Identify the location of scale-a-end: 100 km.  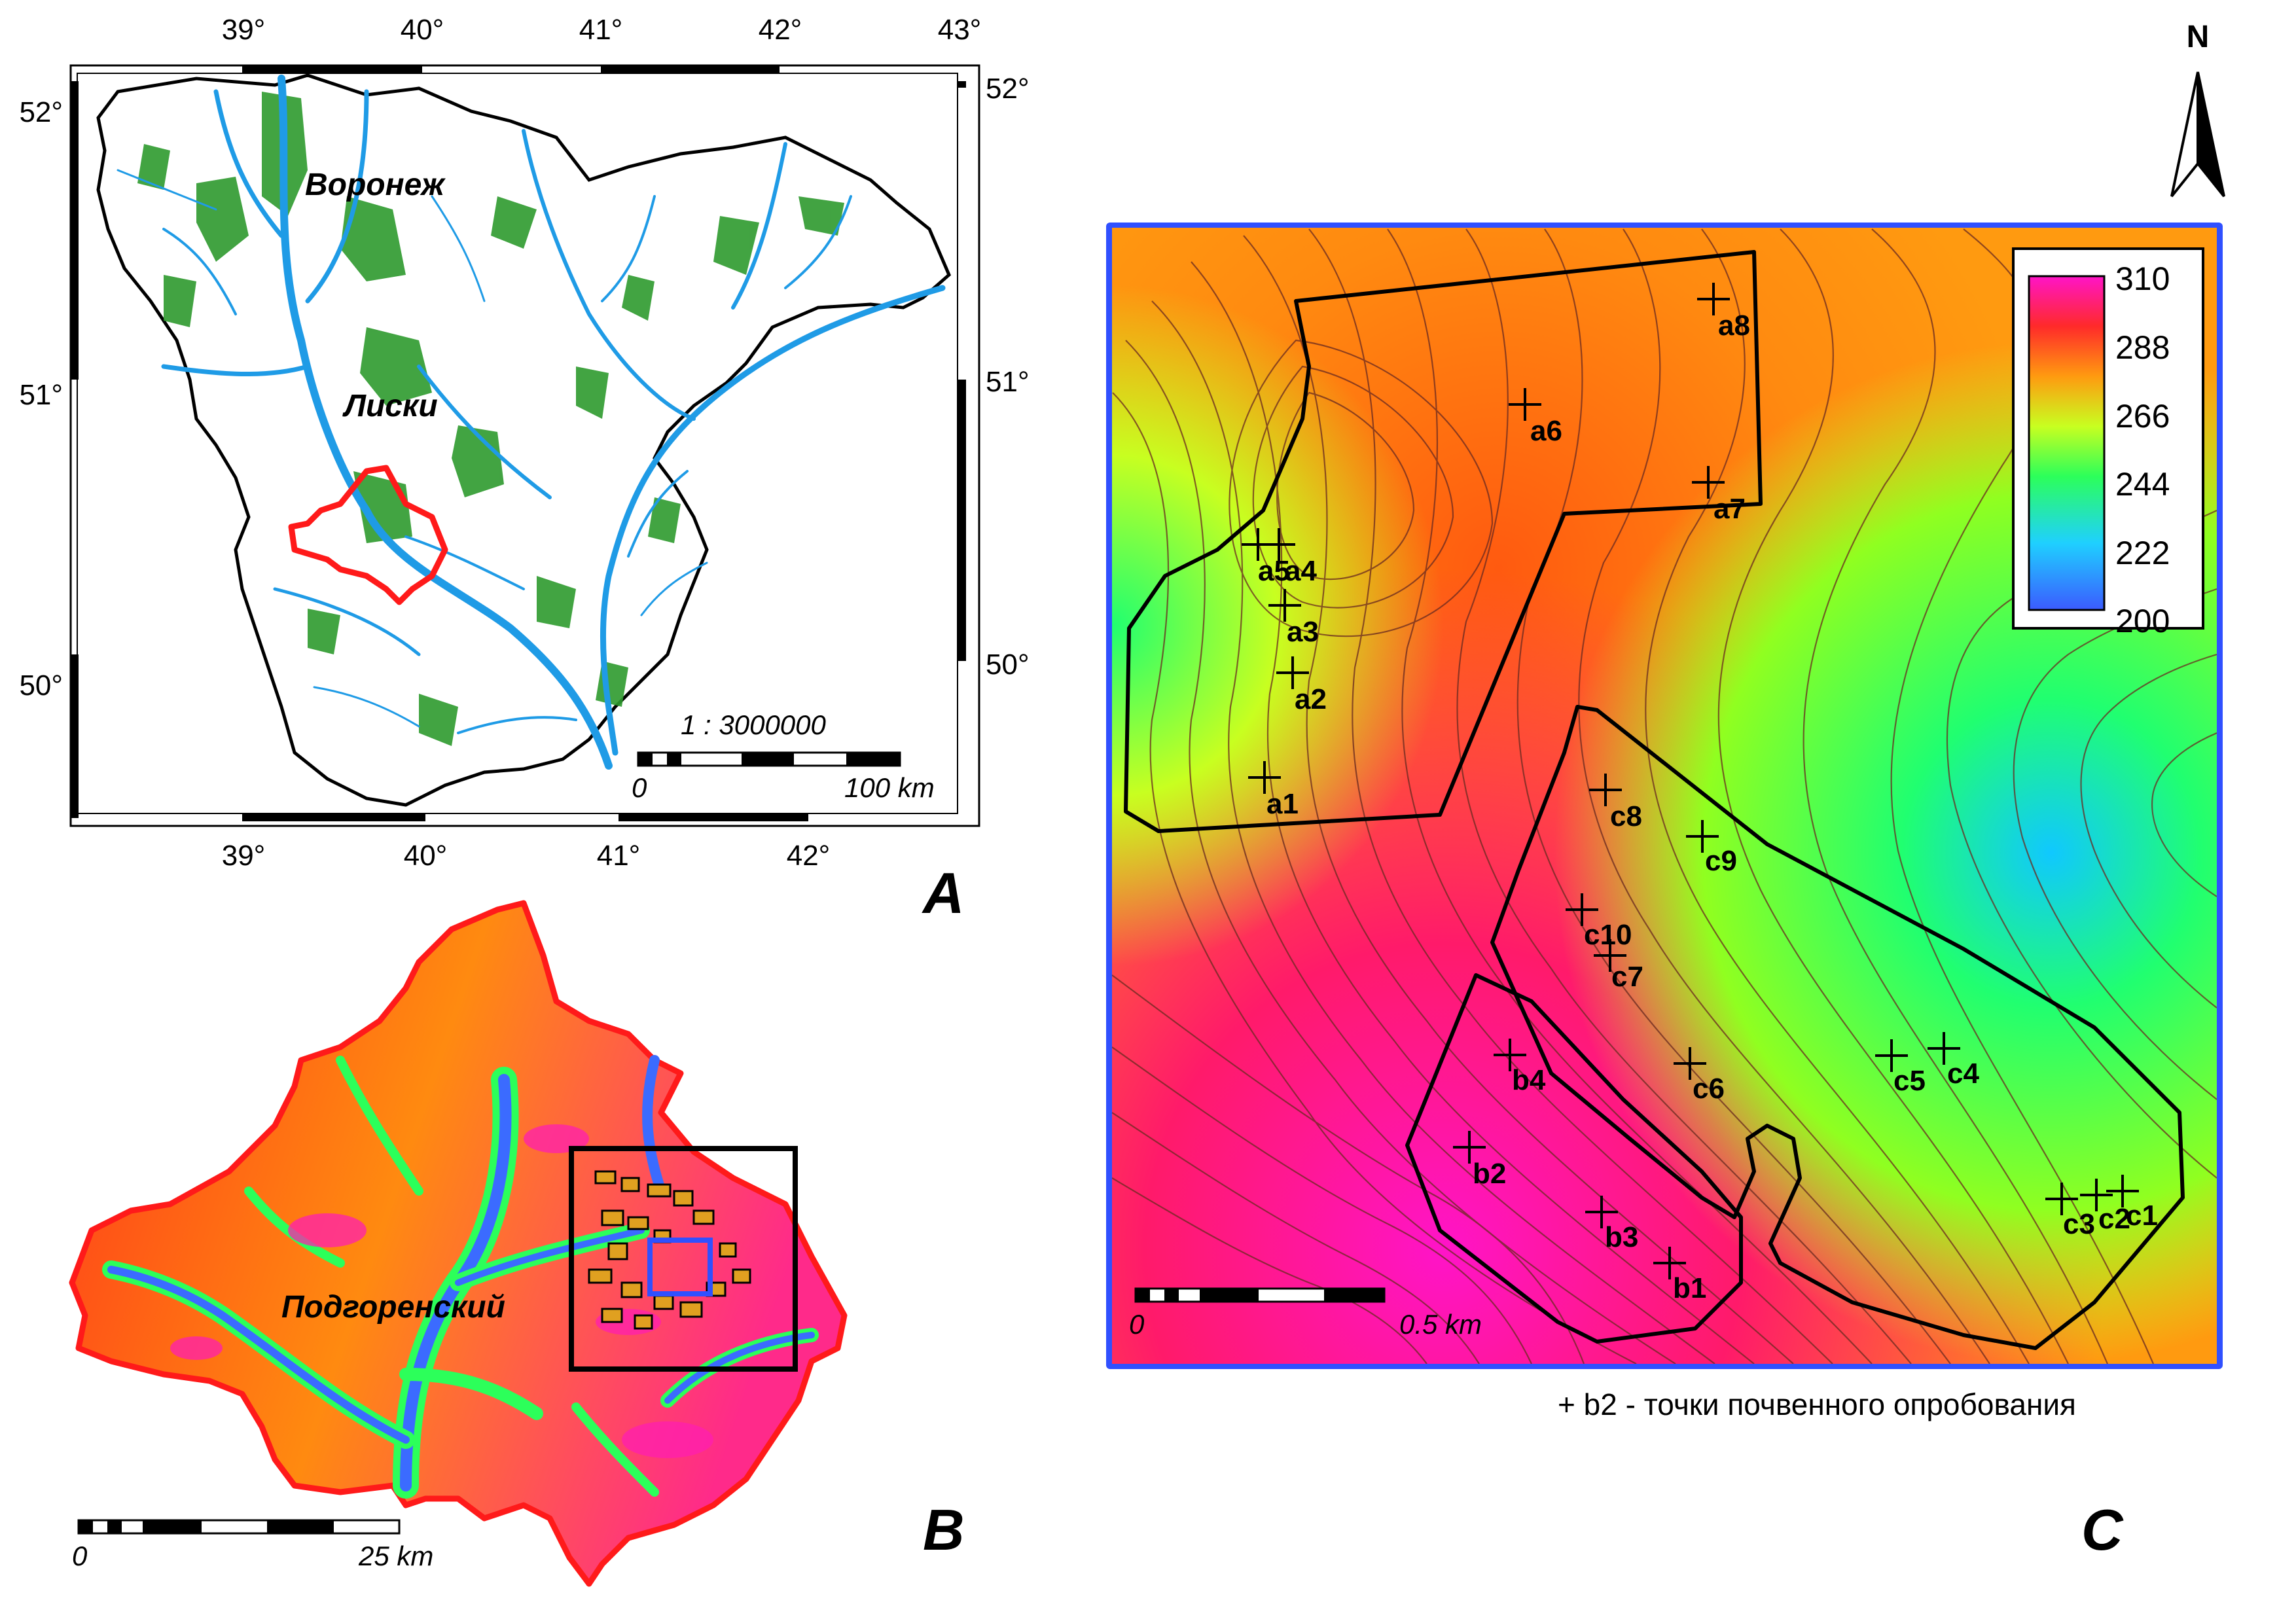
(889, 787).